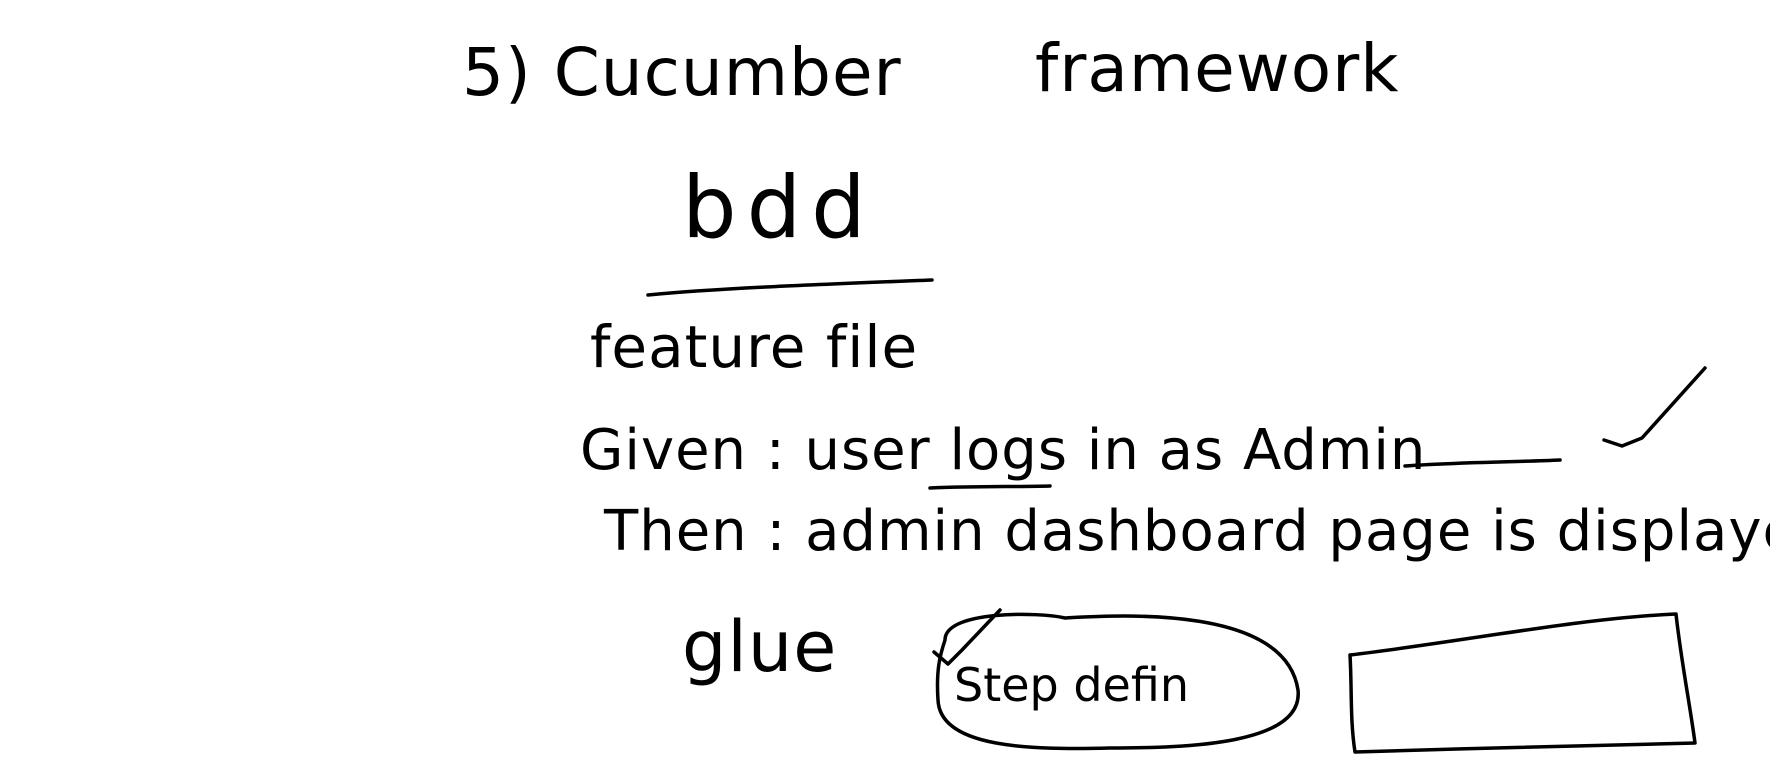 This screenshot has height=772, width=1770. What do you see at coordinates (1003, 450) in the screenshot?
I see `note-given-line: Given : user logs in as Admin` at bounding box center [1003, 450].